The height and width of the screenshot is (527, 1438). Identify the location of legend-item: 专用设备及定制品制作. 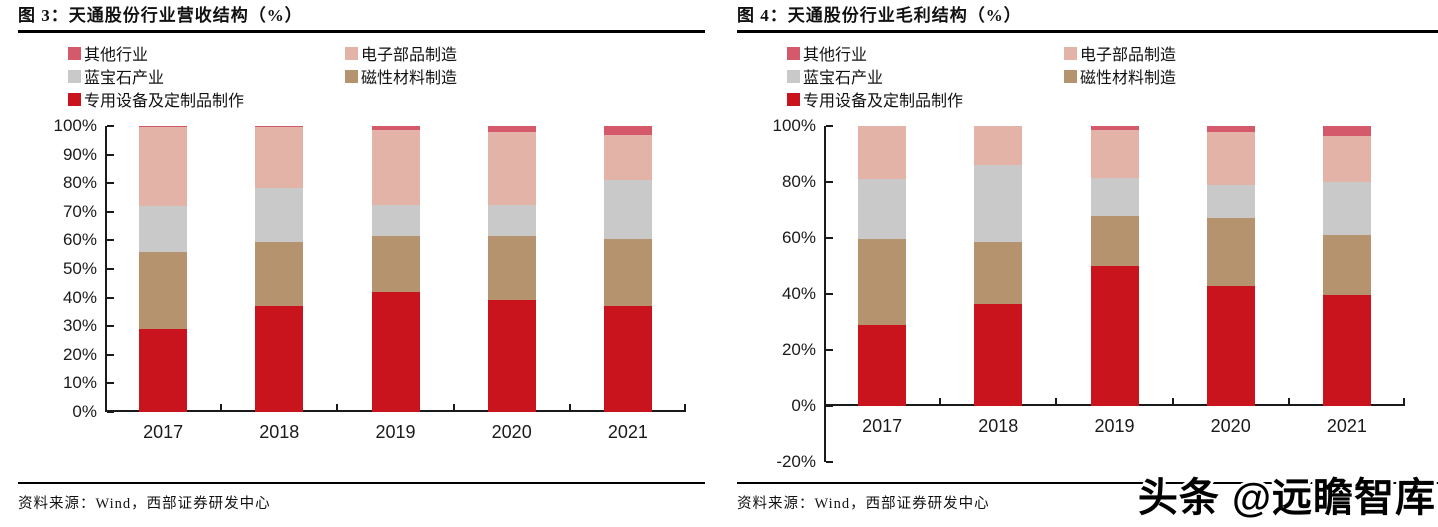
(206, 99).